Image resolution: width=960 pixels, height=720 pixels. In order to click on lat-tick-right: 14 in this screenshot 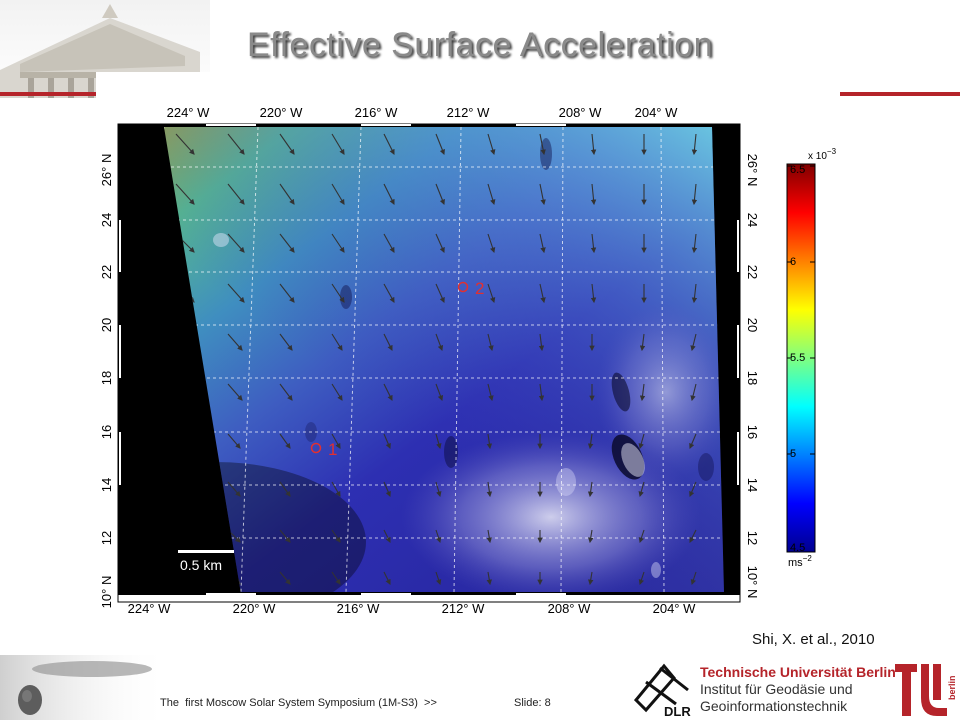, I will do `click(752, 485)`.